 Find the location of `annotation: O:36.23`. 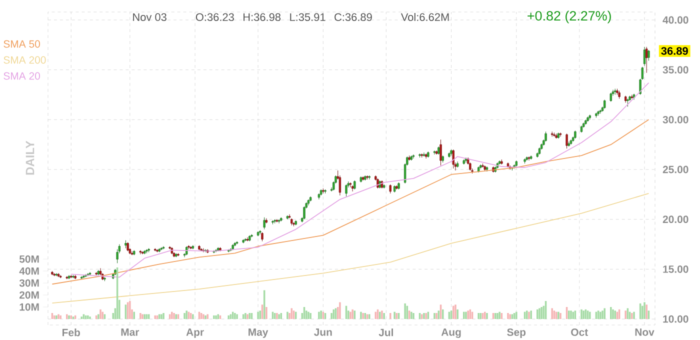

annotation: O:36.23 is located at coordinates (215, 17).